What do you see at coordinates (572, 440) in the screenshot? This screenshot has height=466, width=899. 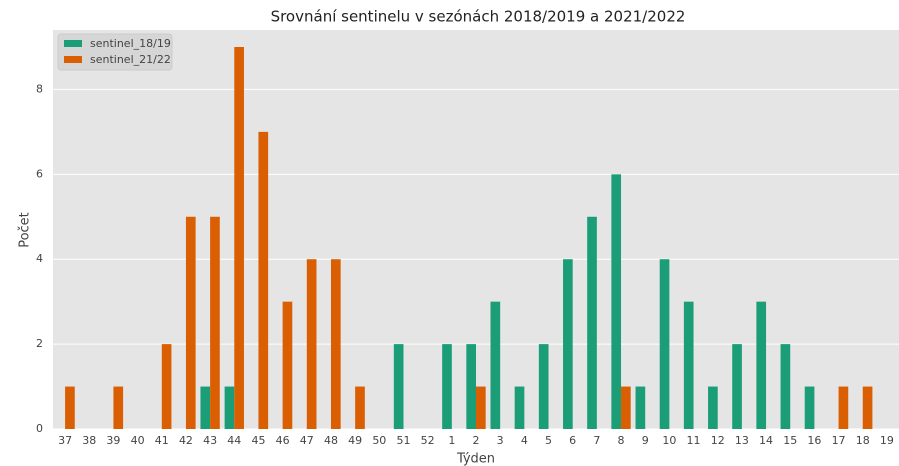 I see `x-tick-label: 6` at bounding box center [572, 440].